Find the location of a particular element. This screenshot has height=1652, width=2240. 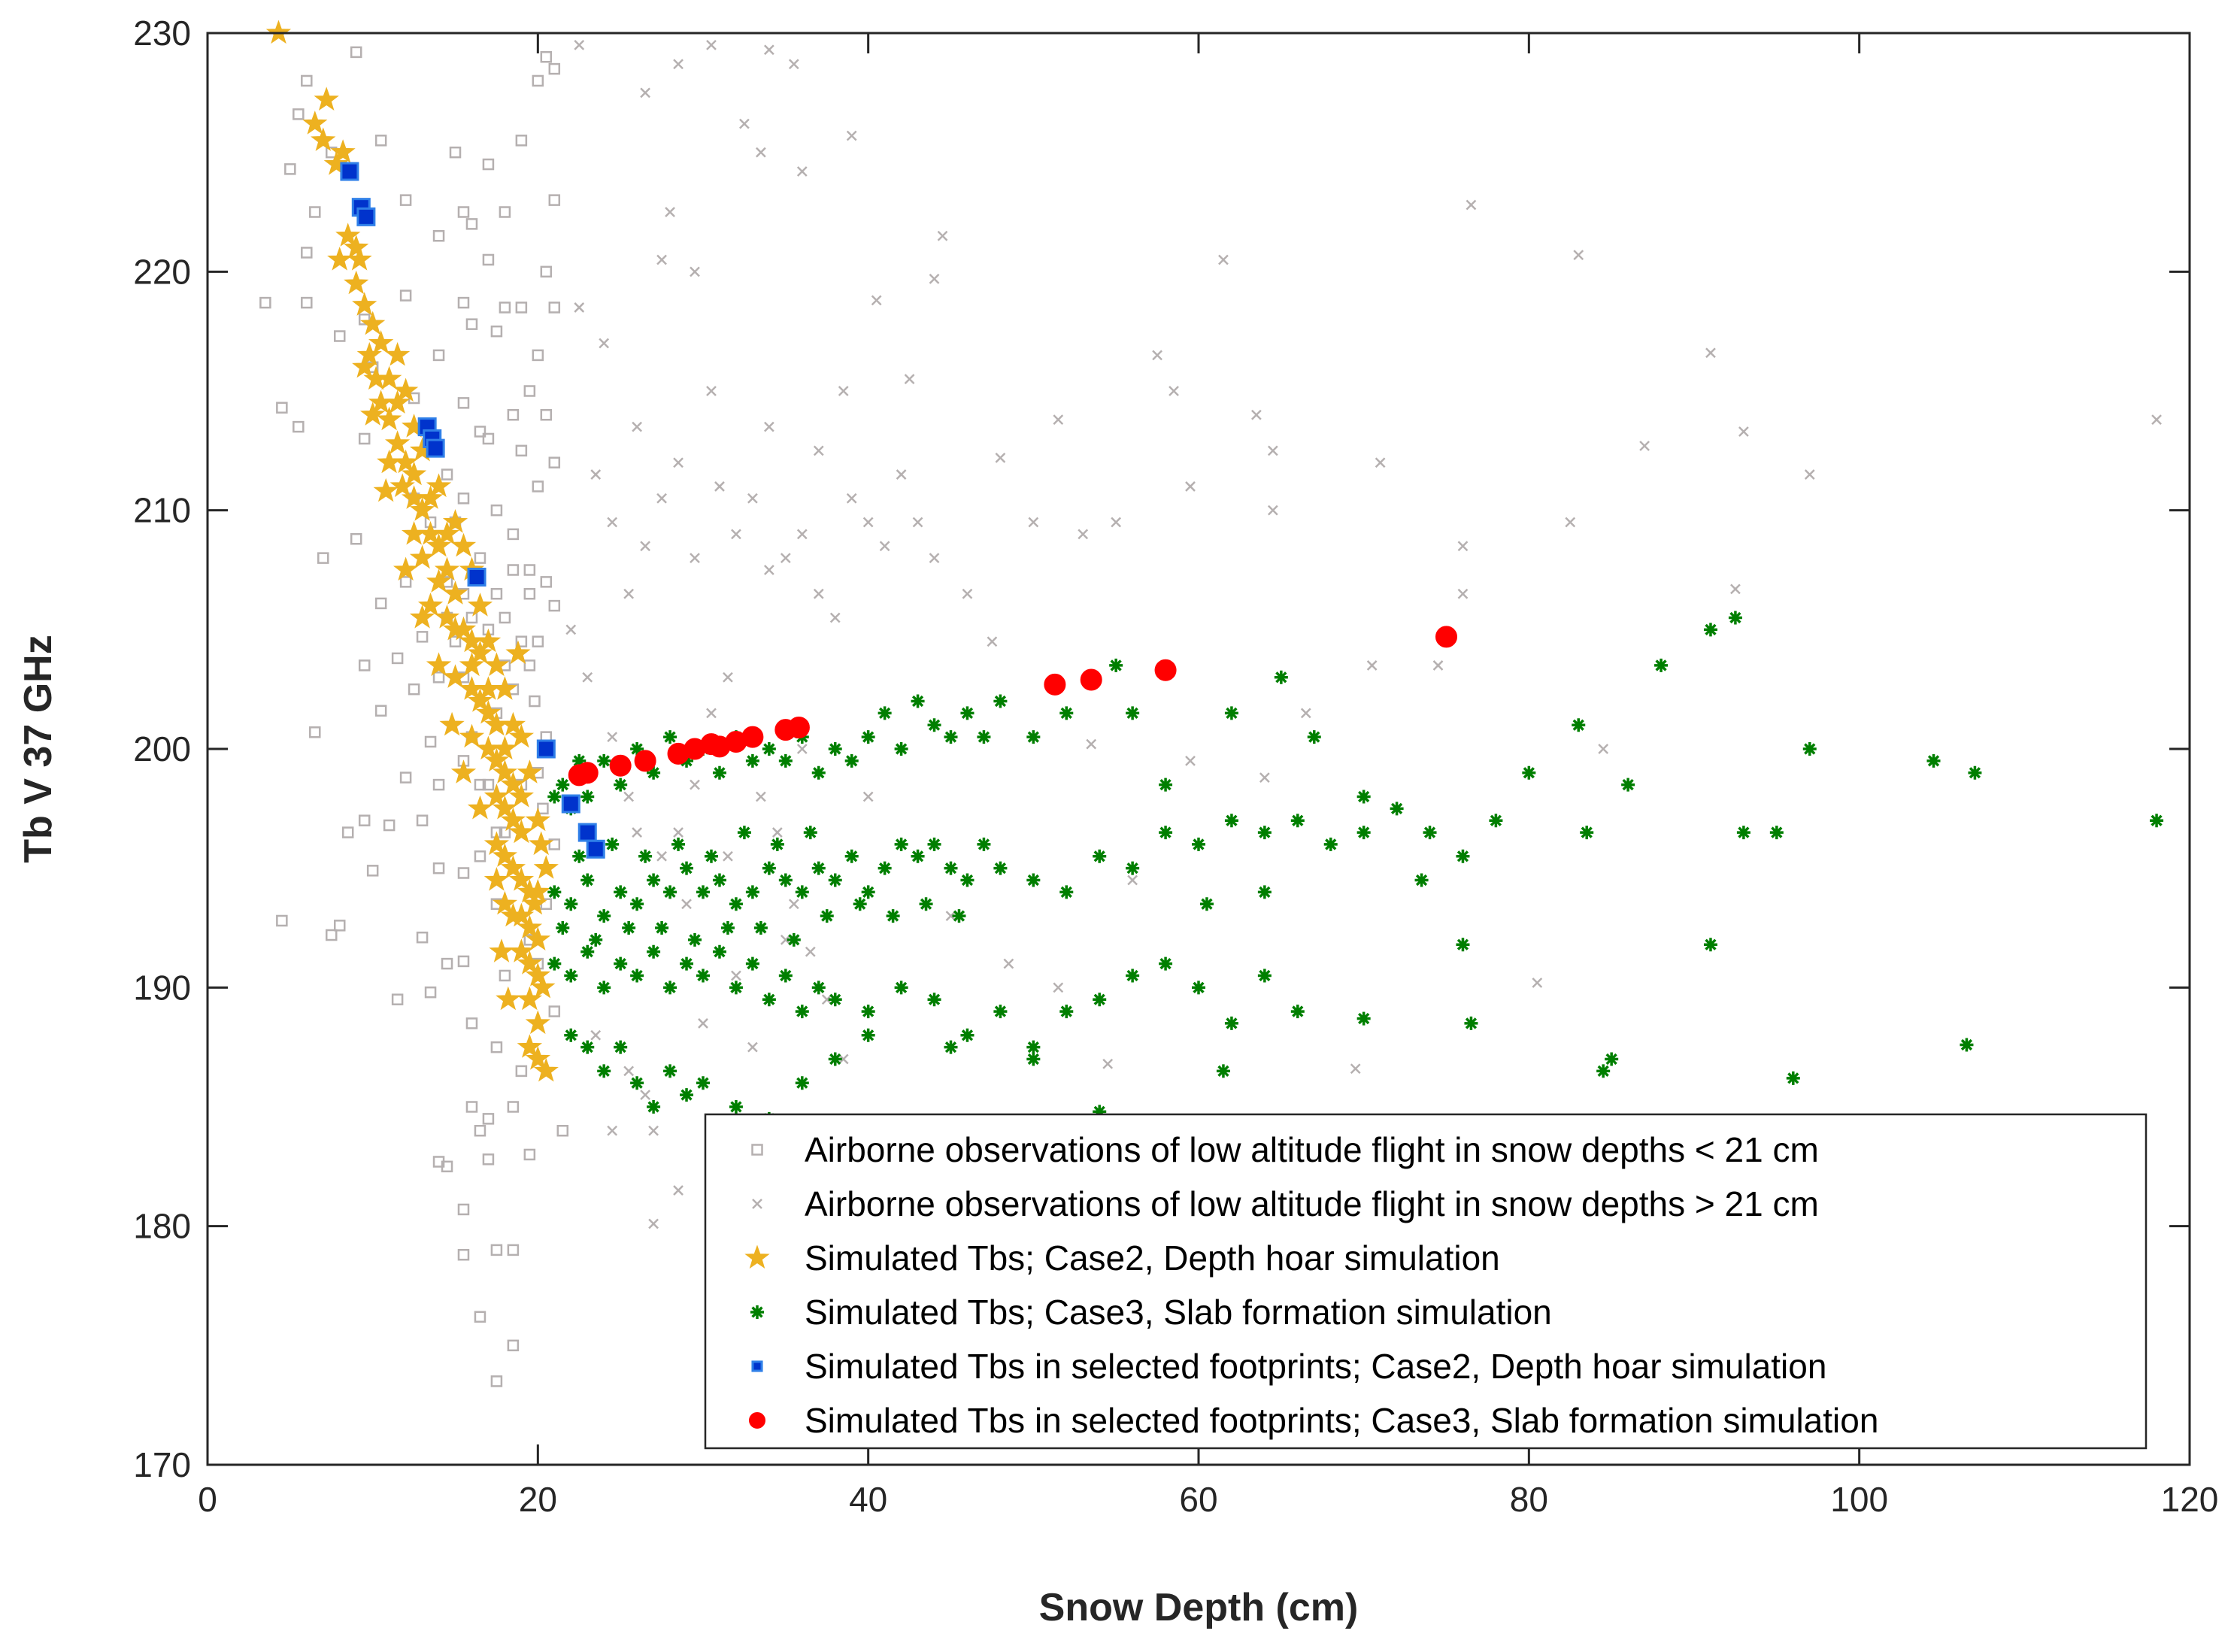

y-tick-label: 210 is located at coordinates (162, 510).